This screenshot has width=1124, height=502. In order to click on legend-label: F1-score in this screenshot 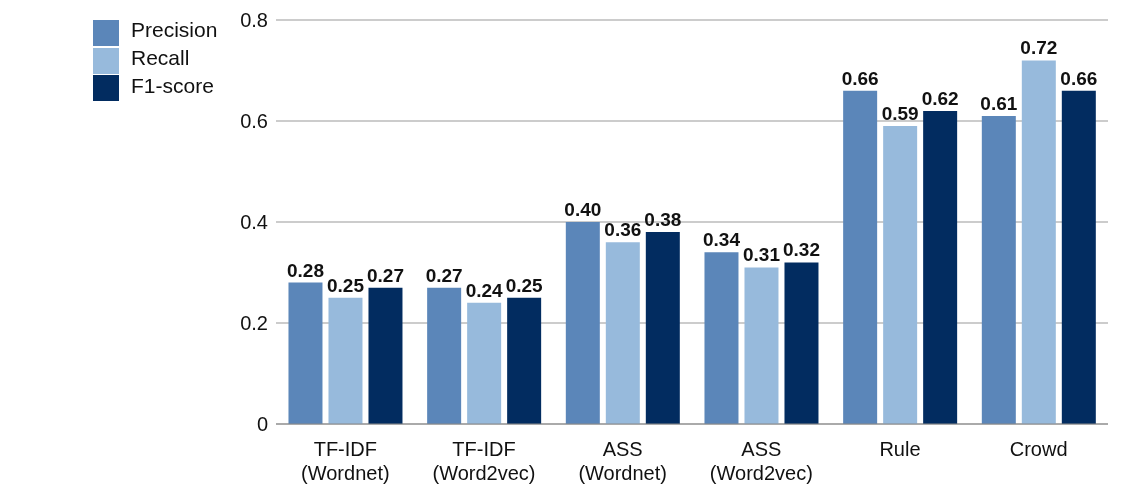, I will do `click(172, 85)`.